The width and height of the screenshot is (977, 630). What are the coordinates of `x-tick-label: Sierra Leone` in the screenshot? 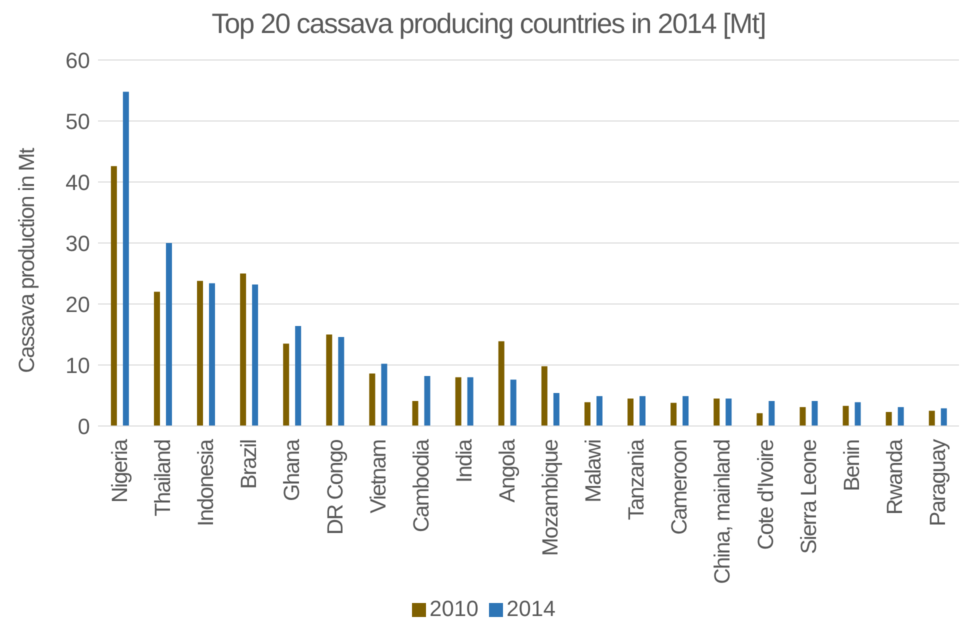 It's located at (808, 496).